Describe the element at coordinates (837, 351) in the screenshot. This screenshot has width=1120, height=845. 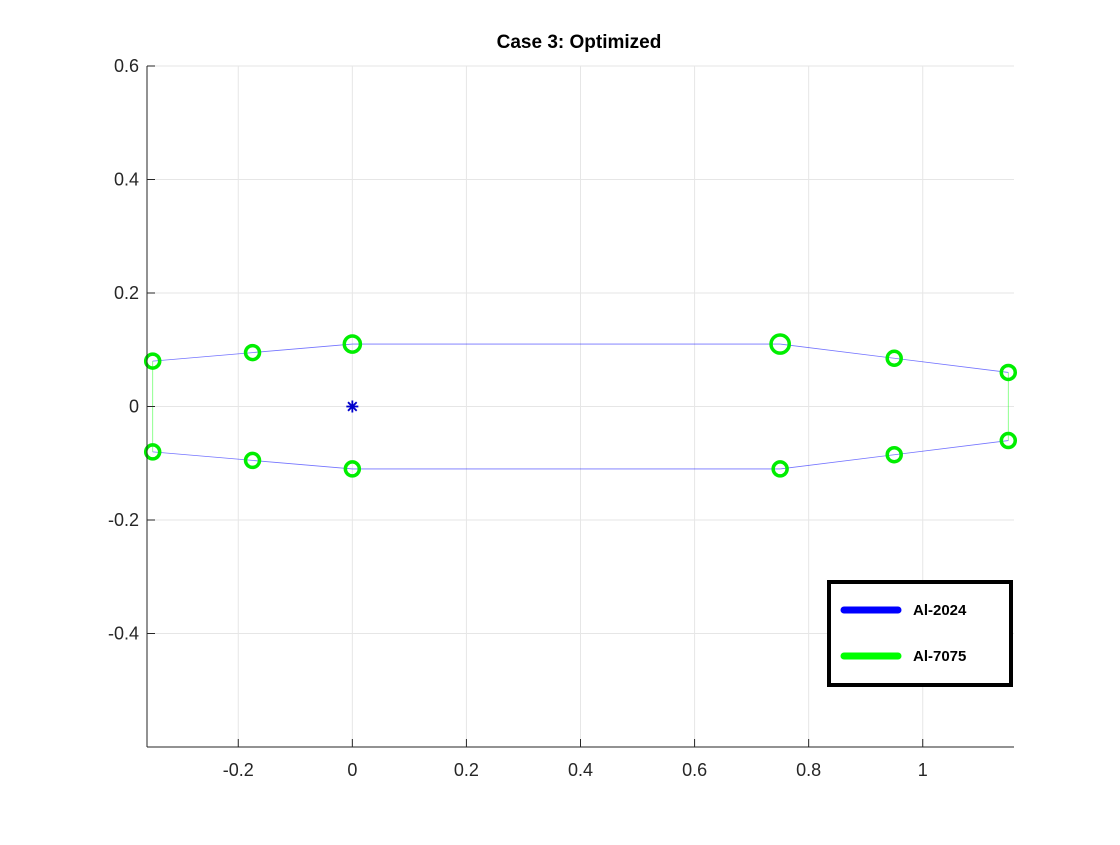
I see `panel-3-al-2024` at that location.